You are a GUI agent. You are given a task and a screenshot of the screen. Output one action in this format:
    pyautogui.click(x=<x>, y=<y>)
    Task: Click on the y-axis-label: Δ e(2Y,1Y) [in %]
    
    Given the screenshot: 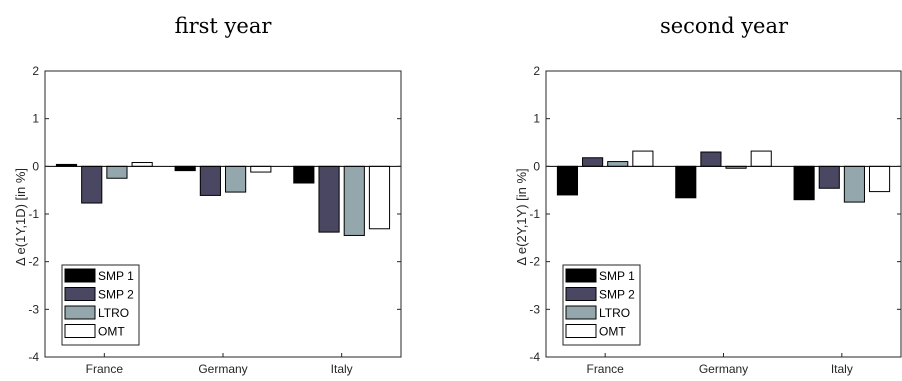 What is the action you would take?
    pyautogui.click(x=521, y=216)
    